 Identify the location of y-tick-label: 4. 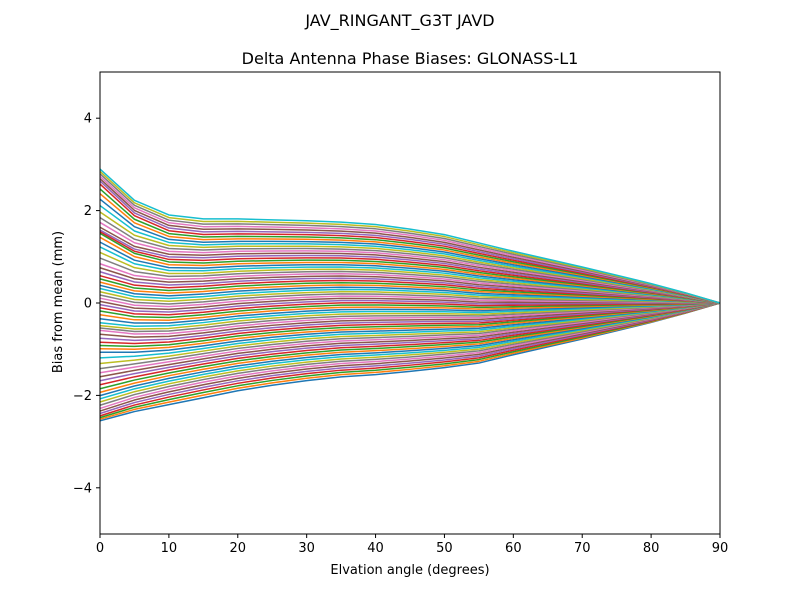
(88, 119).